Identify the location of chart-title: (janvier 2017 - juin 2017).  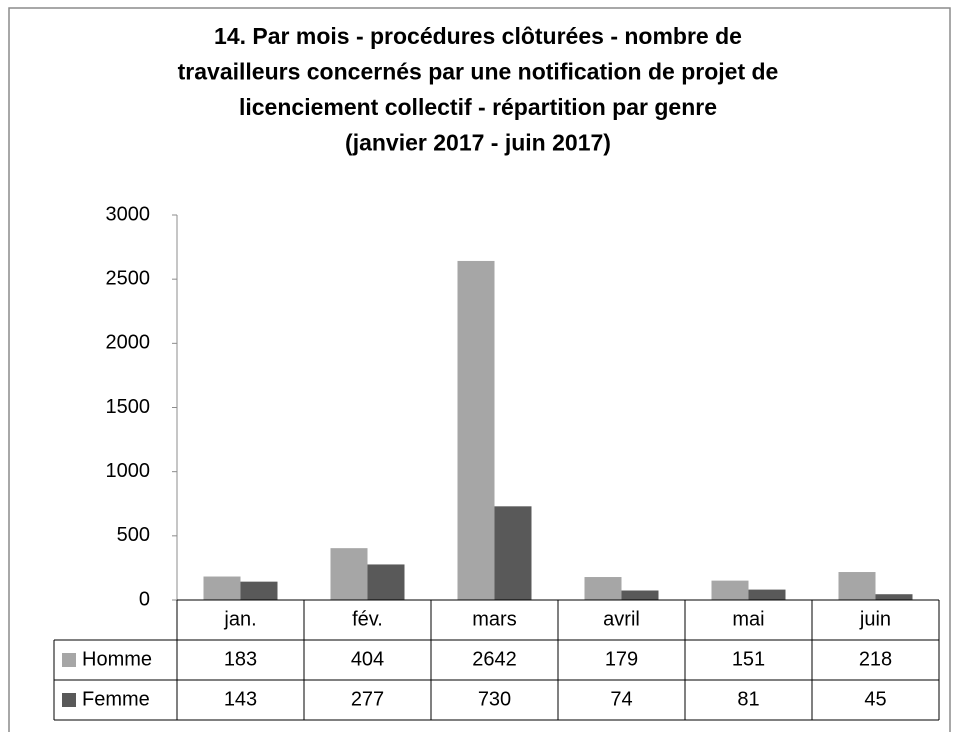
(478, 143).